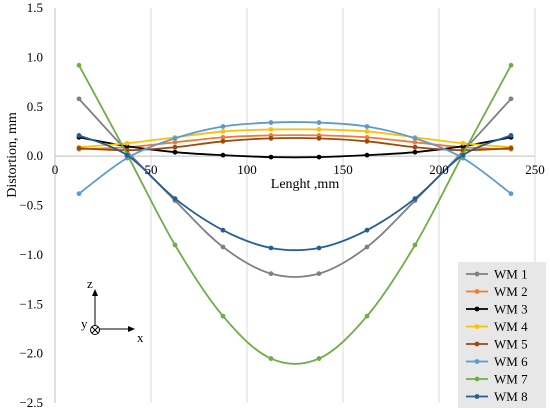  Describe the element at coordinates (511, 379) in the screenshot. I see `legend-label: WM 7` at that location.